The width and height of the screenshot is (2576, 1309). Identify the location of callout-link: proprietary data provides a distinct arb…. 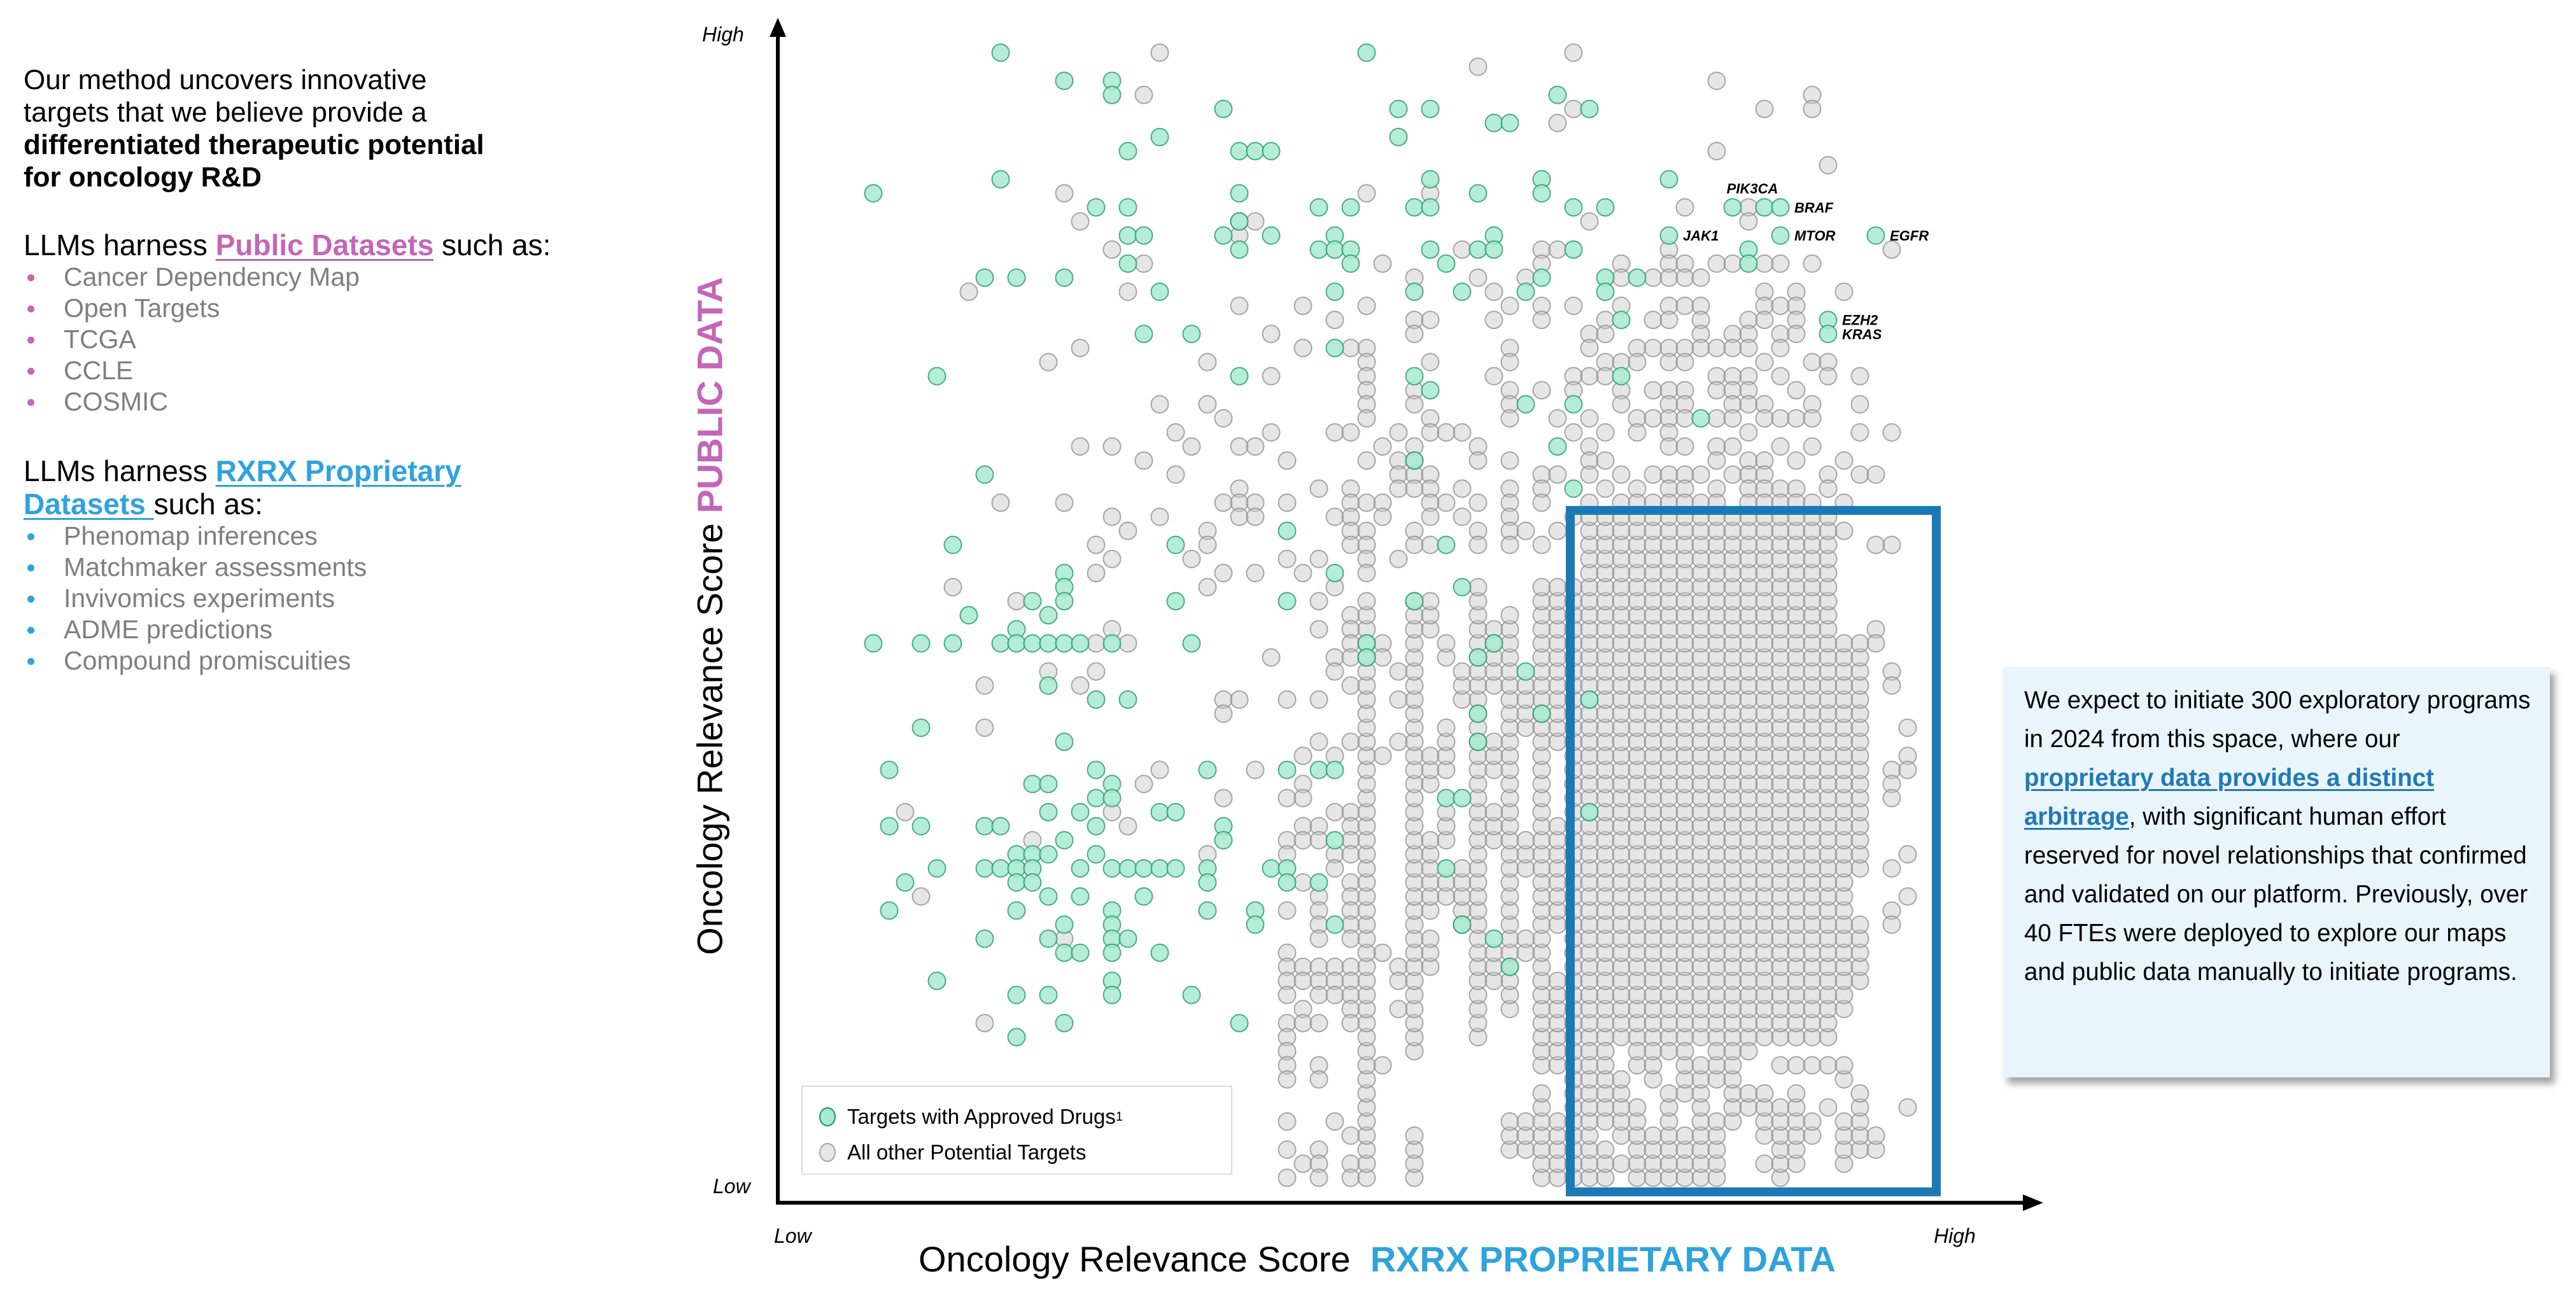
(2229, 797).